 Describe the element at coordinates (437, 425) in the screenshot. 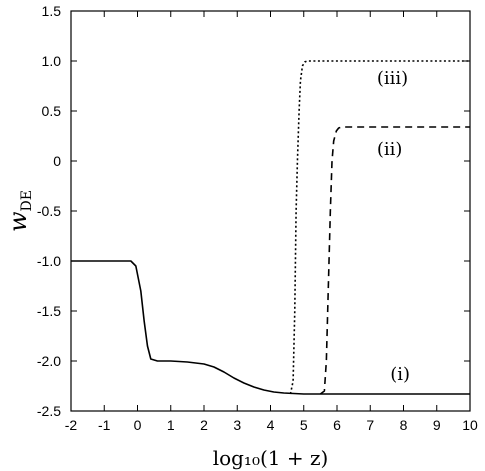

I see `x-tick-label: 9` at that location.